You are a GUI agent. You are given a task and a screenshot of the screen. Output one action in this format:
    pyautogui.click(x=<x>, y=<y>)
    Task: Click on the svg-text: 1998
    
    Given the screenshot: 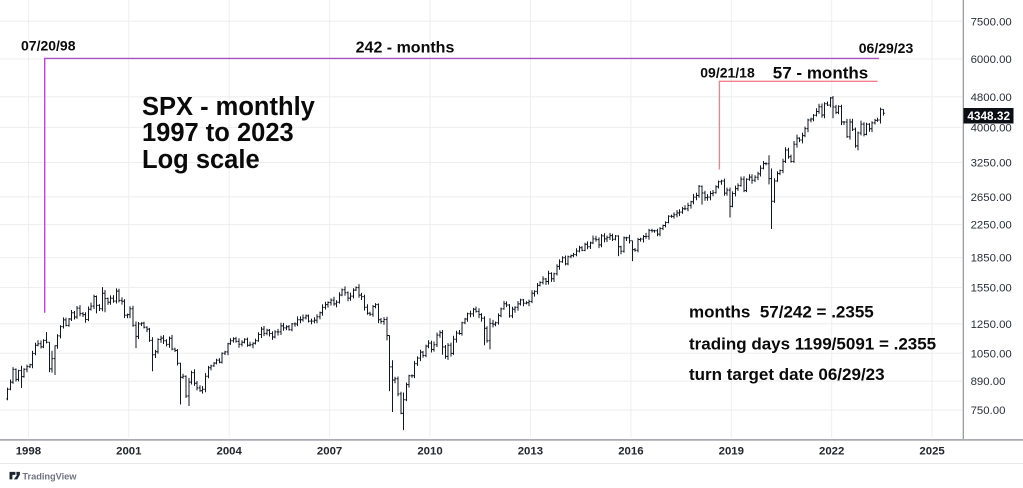 What is the action you would take?
    pyautogui.click(x=28, y=451)
    